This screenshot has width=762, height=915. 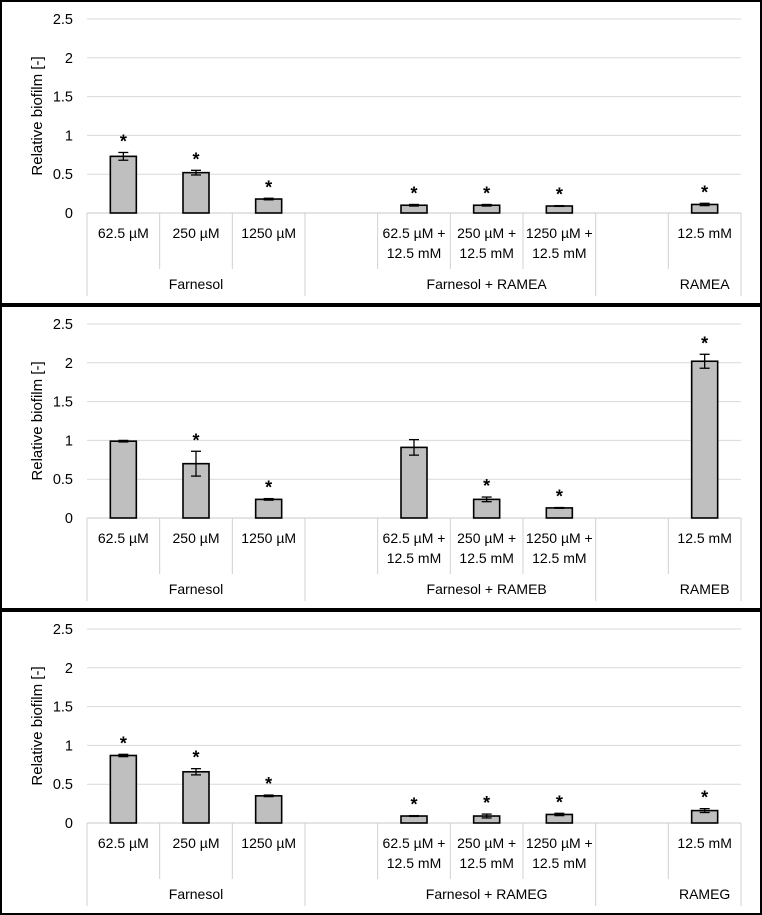 What do you see at coordinates (705, 589) in the screenshot?
I see `group-label: RAMEB` at bounding box center [705, 589].